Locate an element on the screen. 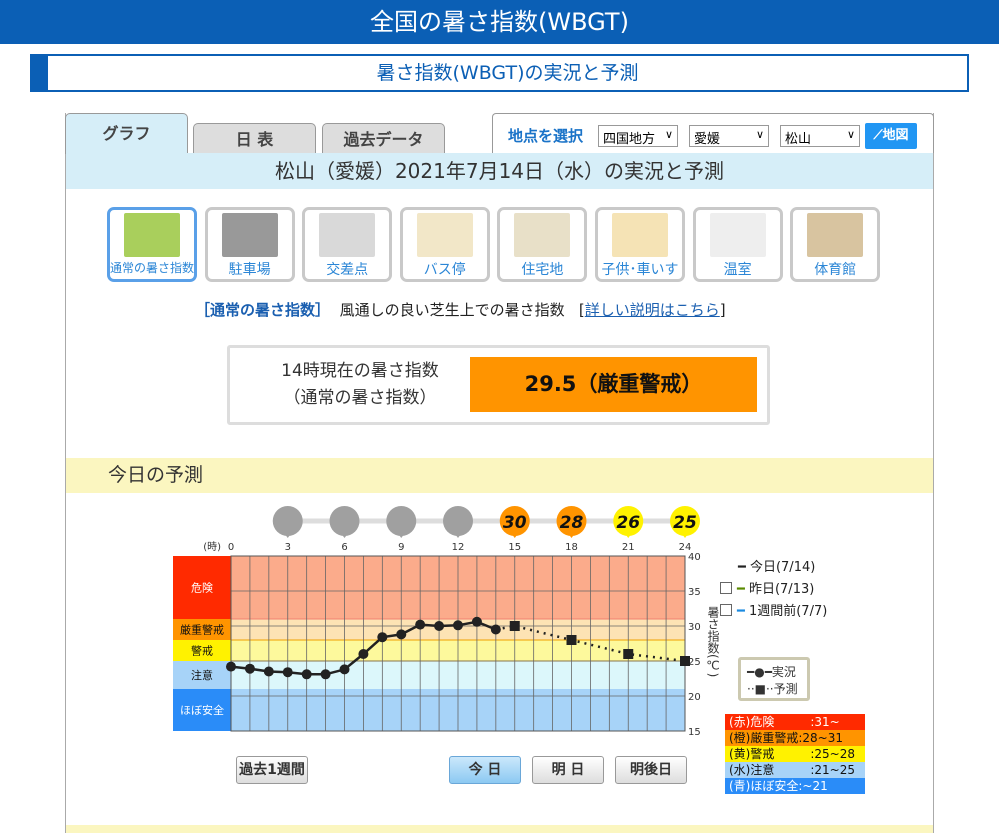 Image resolution: width=999 pixels, height=833 pixels. tomorrow-button: 明 日 is located at coordinates (568, 770).